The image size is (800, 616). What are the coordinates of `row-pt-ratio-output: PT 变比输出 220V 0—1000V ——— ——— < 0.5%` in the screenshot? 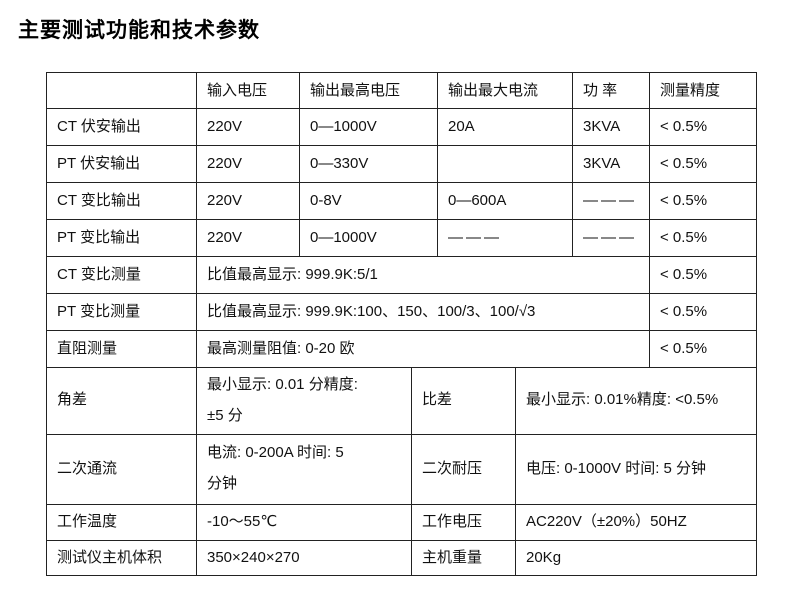 It's located at (401, 238).